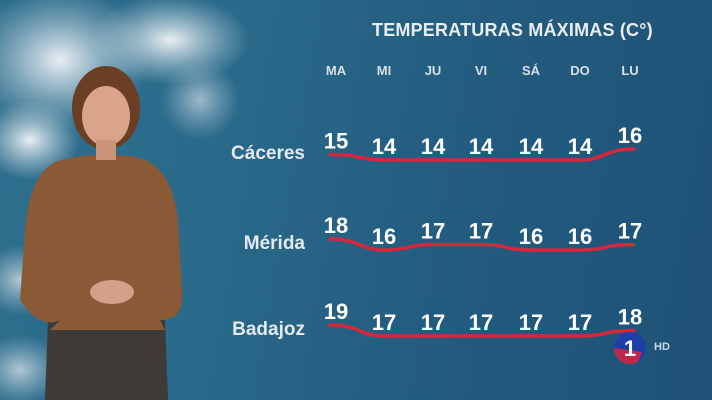  Describe the element at coordinates (580, 70) in the screenshot. I see `day-label: DO` at that location.